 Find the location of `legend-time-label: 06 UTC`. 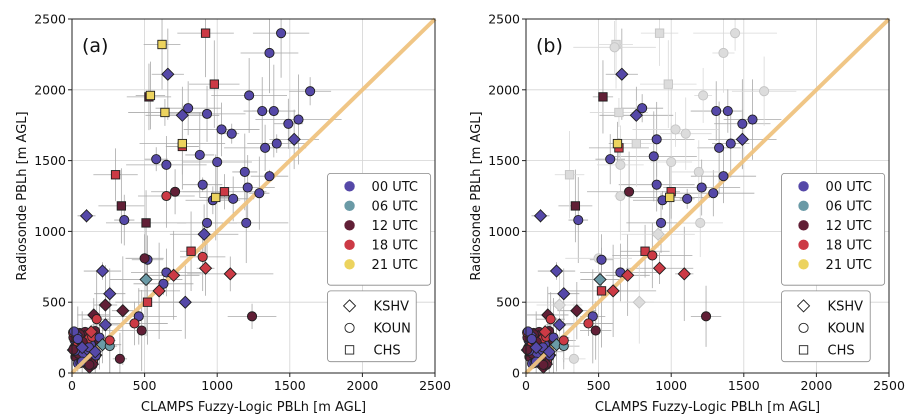

legend-time-label: 06 UTC is located at coordinates (849, 206).